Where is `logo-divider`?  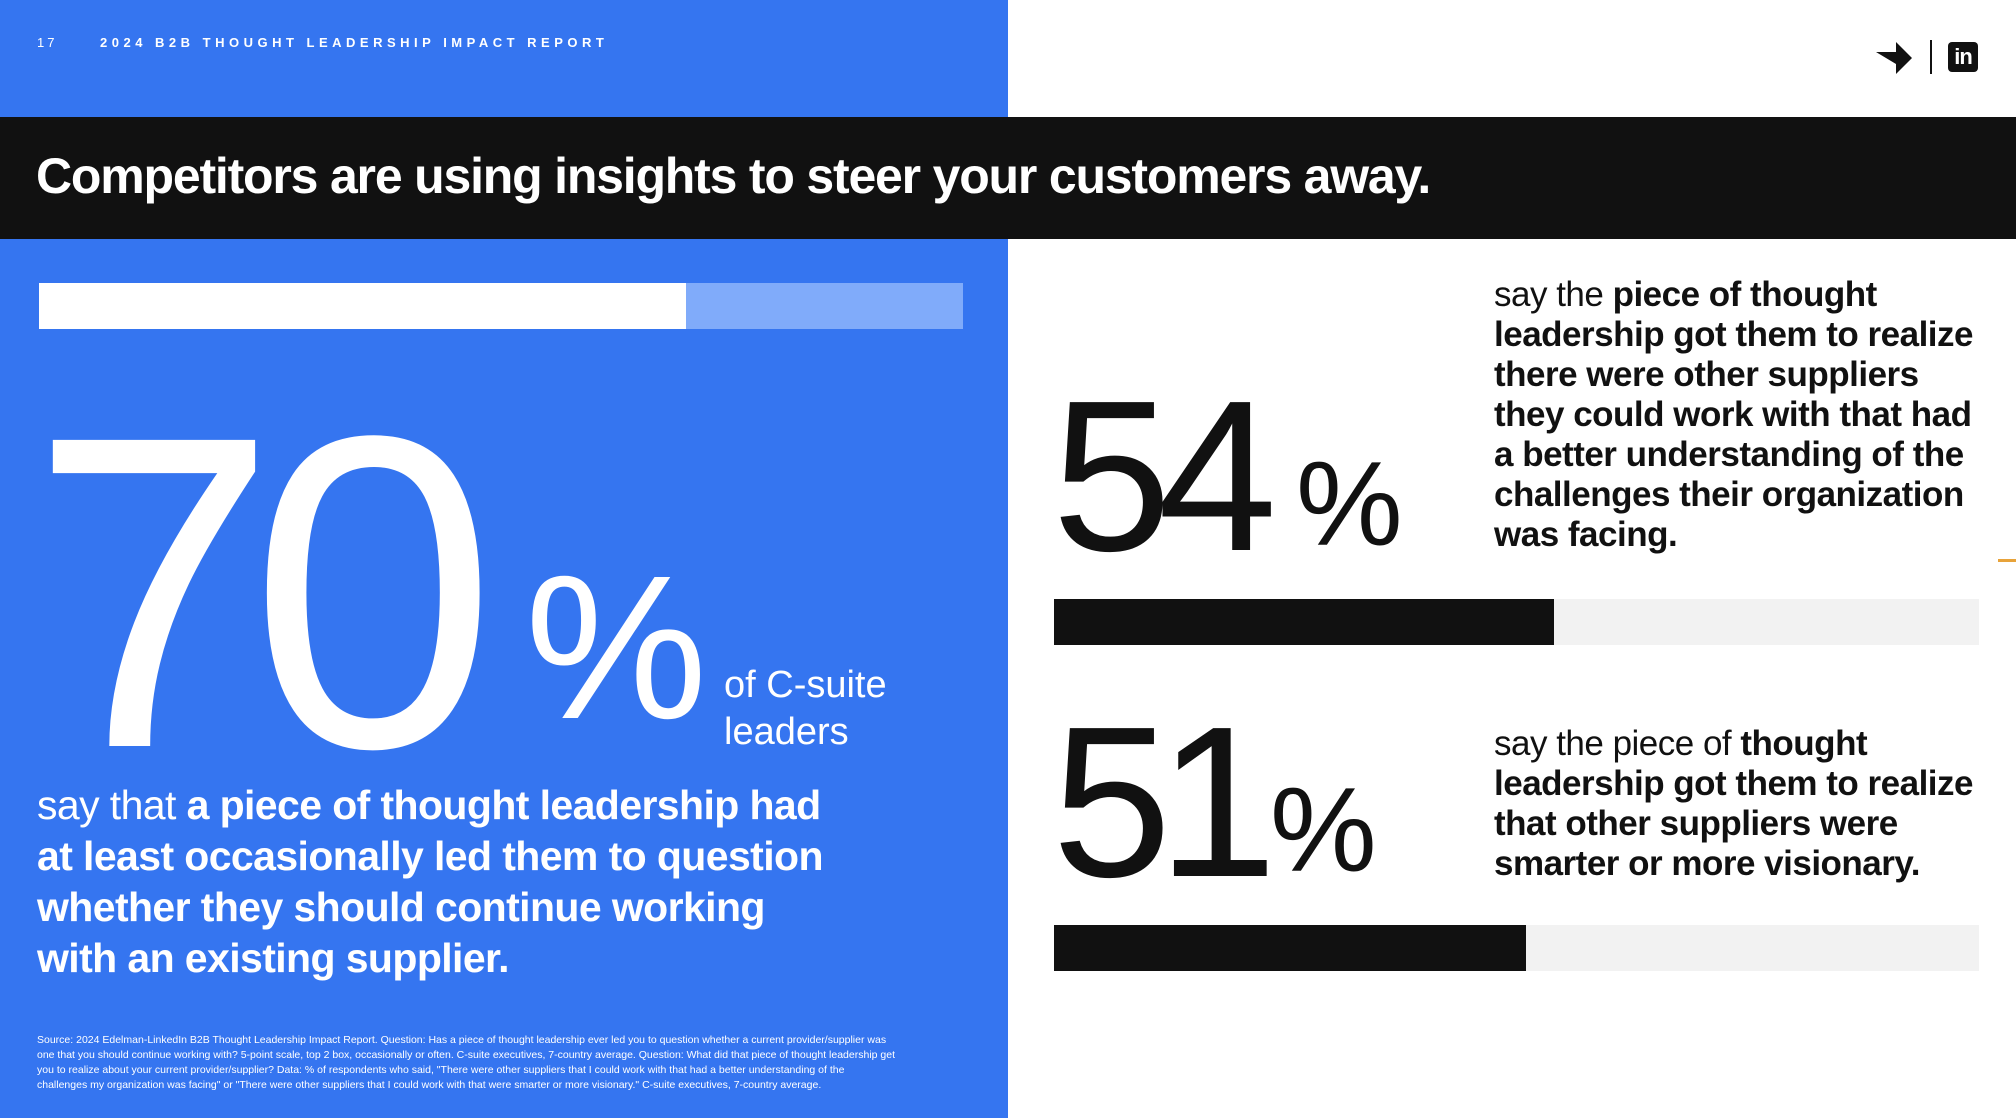 logo-divider is located at coordinates (1931, 57).